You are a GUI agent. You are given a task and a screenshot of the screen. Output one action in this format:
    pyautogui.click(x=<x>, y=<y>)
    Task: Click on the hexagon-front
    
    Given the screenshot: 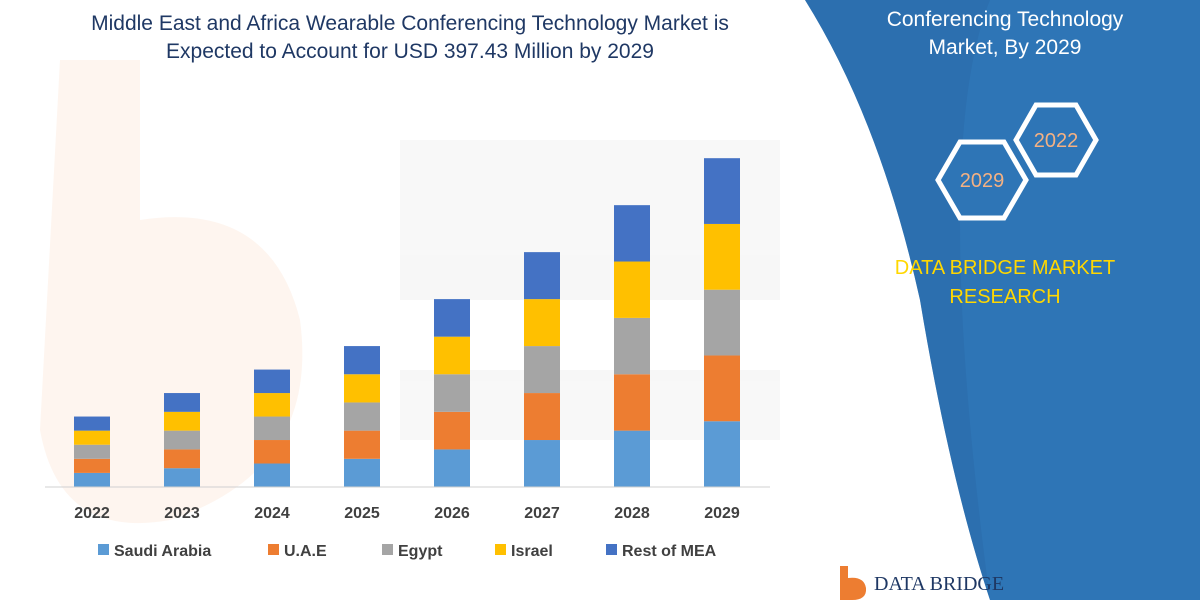 What is the action you would take?
    pyautogui.click(x=982, y=180)
    